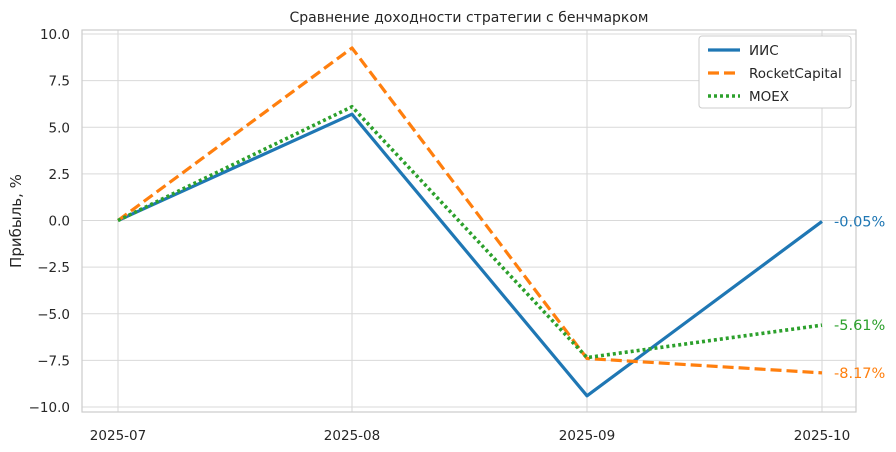 Image resolution: width=896 pixels, height=452 pixels. What do you see at coordinates (795, 74) in the screenshot?
I see `legend-label-rocketcapital: RocketCapital` at bounding box center [795, 74].